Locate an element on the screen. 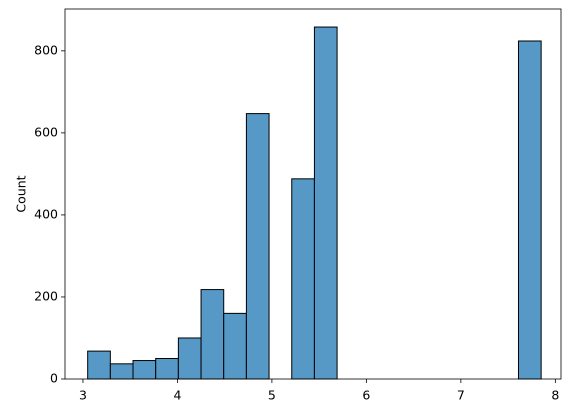 The width and height of the screenshot is (571, 413). y-tick-label: 400 is located at coordinates (46, 213).